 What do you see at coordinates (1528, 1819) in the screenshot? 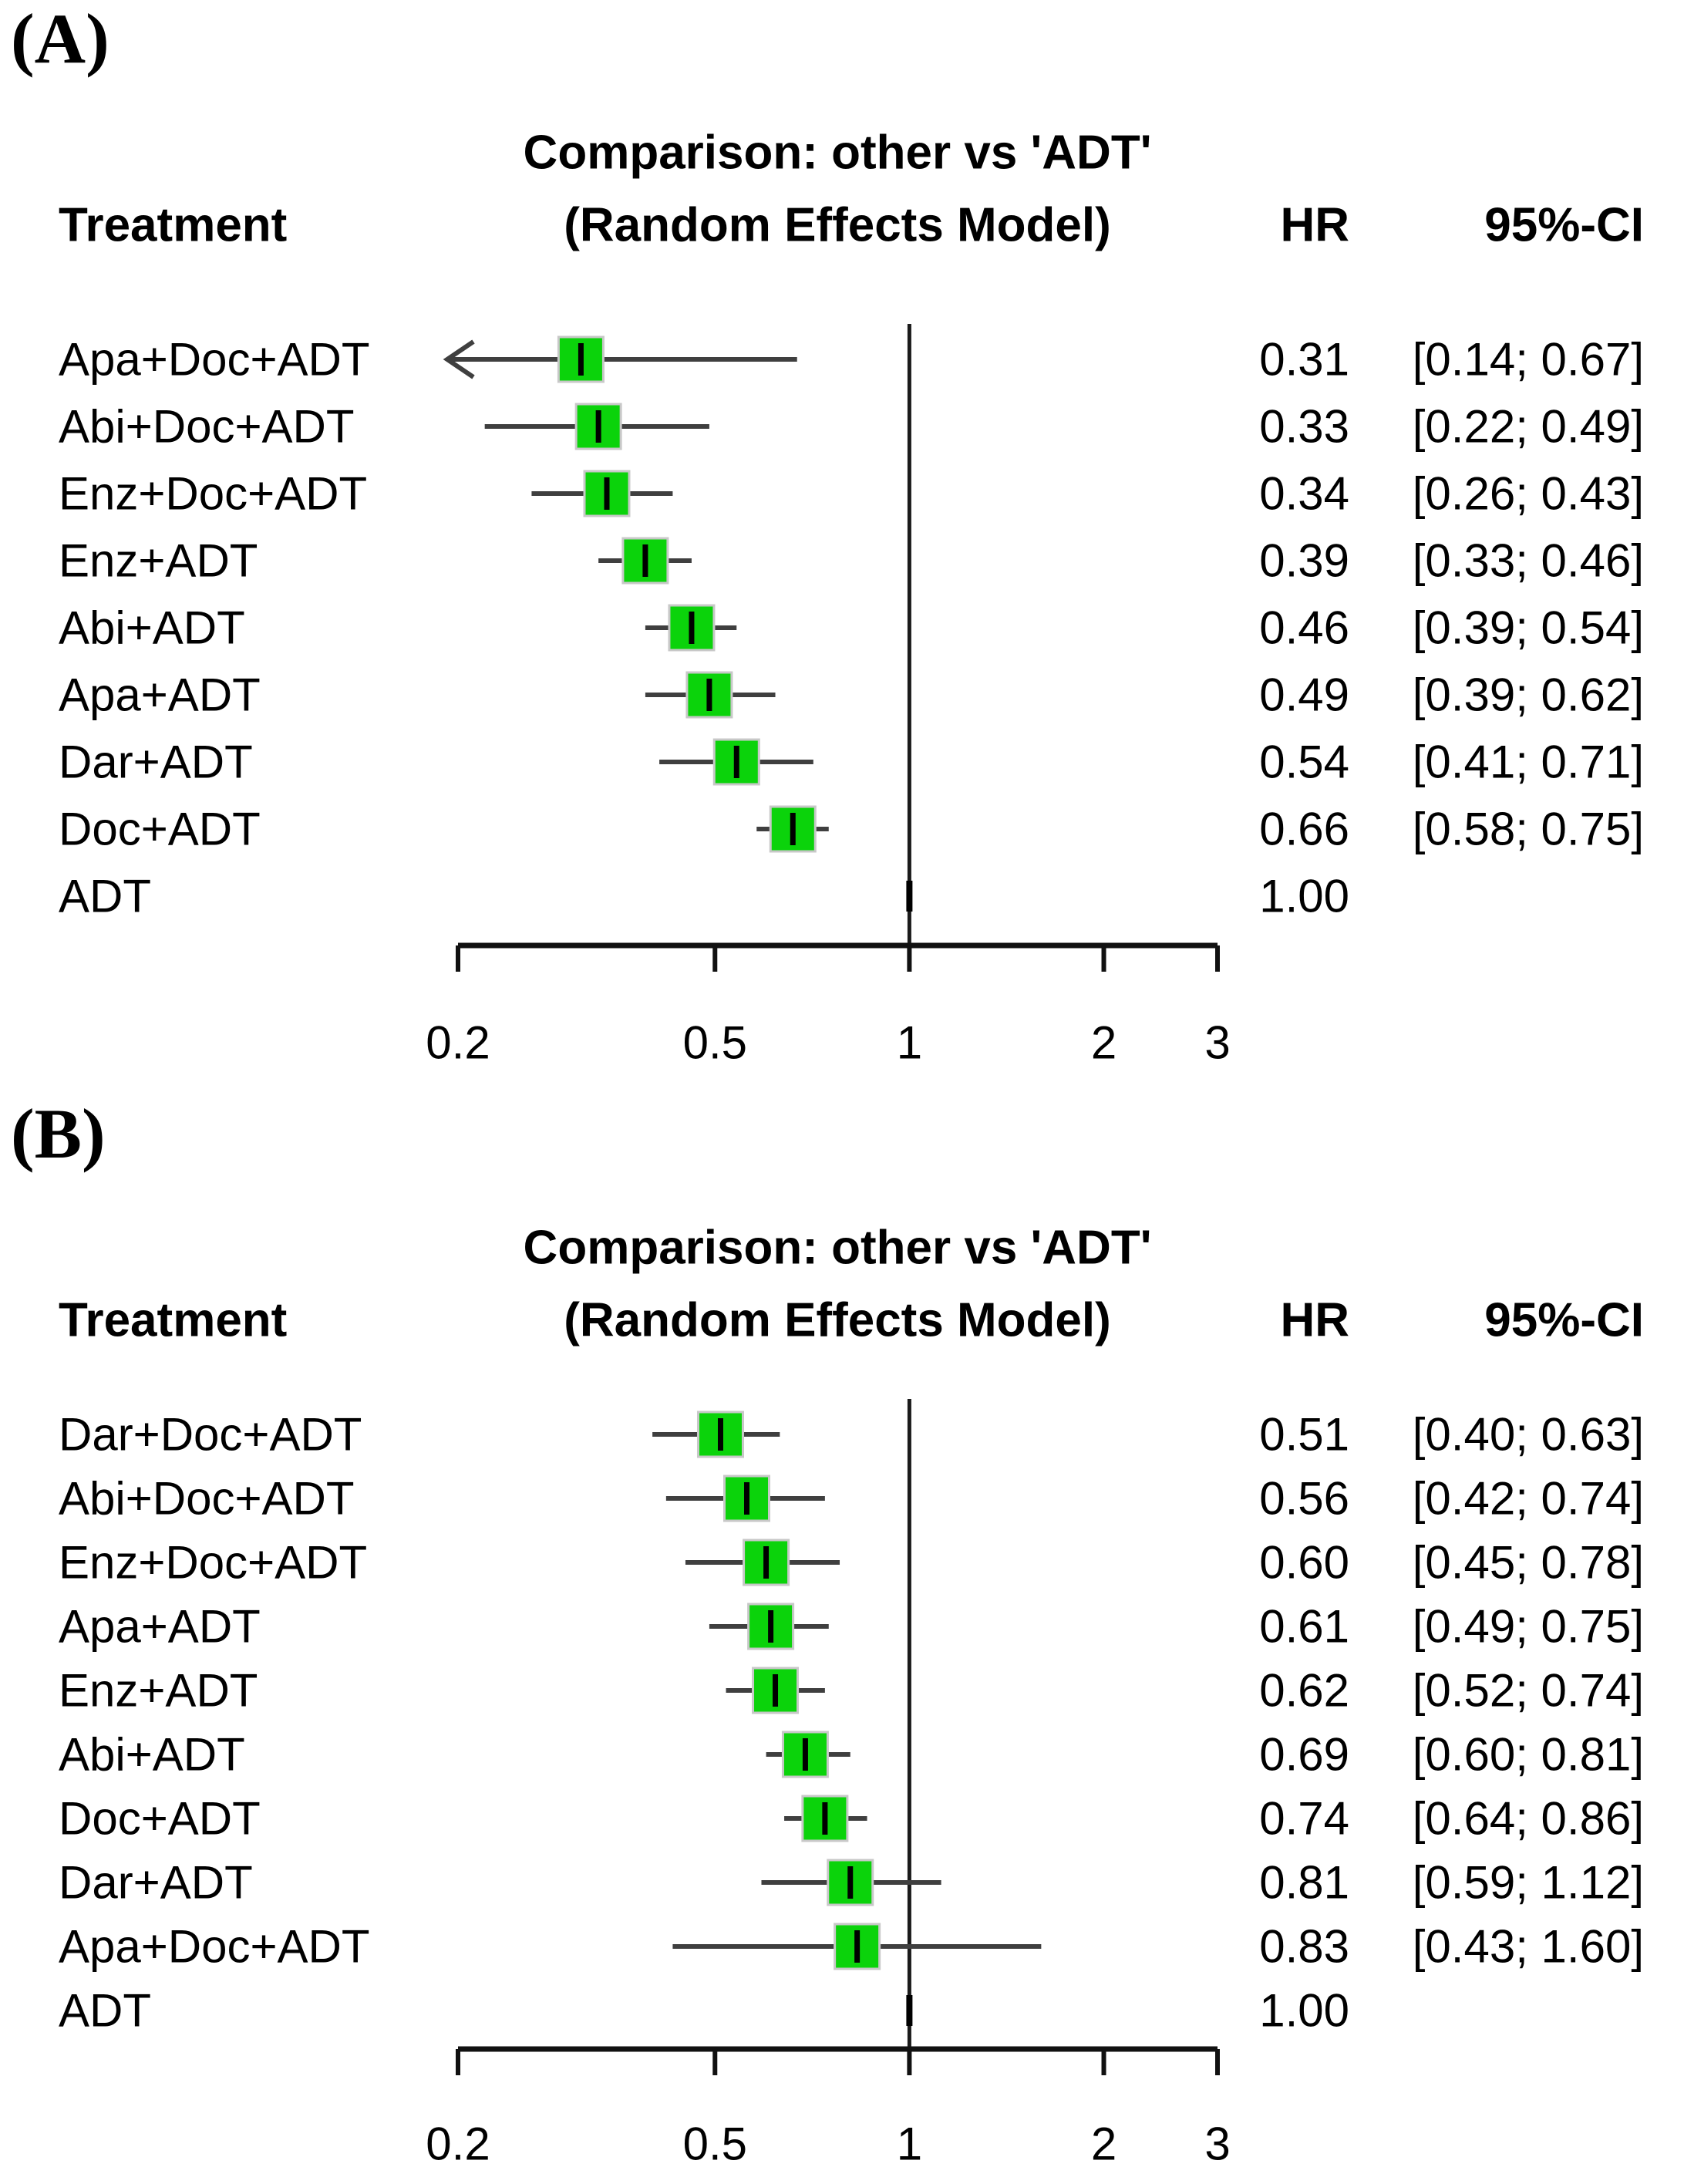
I see `ci-value: [0.64; 0.86]` at bounding box center [1528, 1819].